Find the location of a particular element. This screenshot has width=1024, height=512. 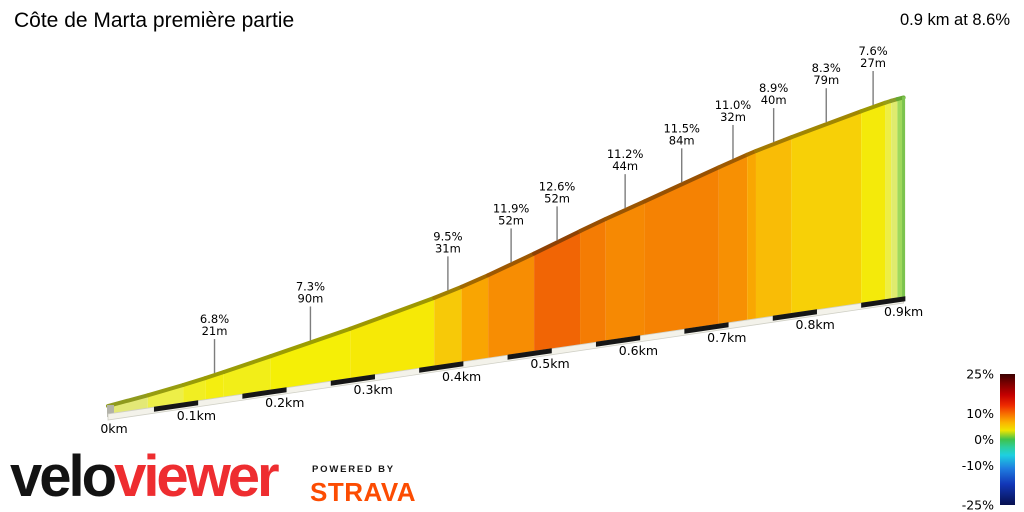

legend-tick-label: -10% is located at coordinates (978, 465).